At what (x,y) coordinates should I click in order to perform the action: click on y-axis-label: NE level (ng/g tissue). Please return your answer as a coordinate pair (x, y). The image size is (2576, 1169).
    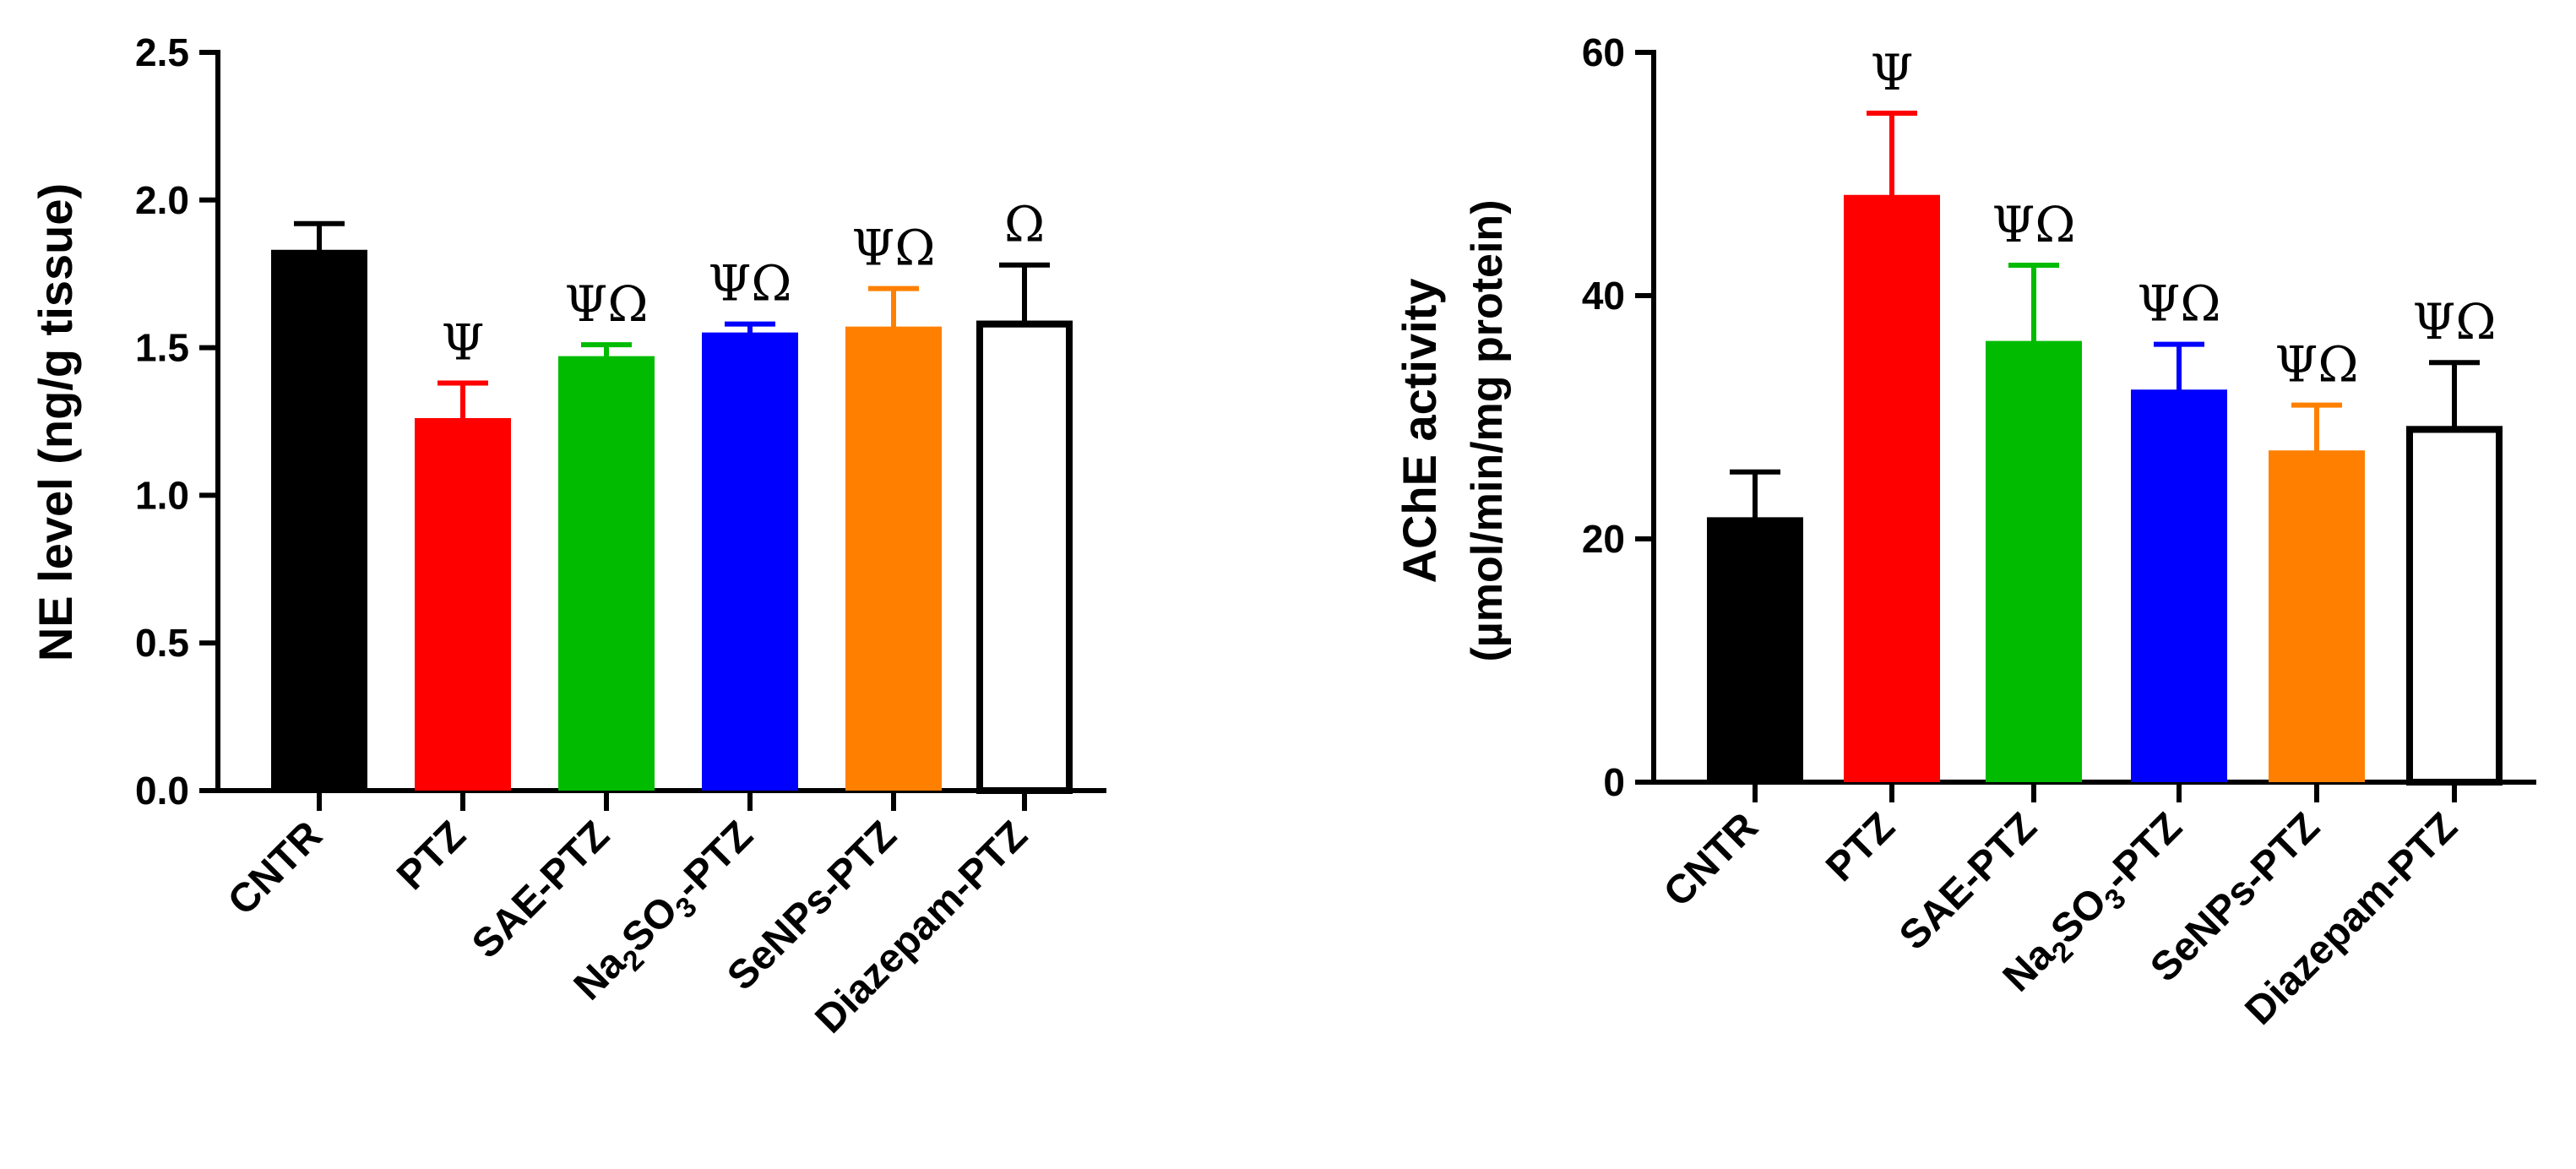
    Looking at the image, I should click on (55, 422).